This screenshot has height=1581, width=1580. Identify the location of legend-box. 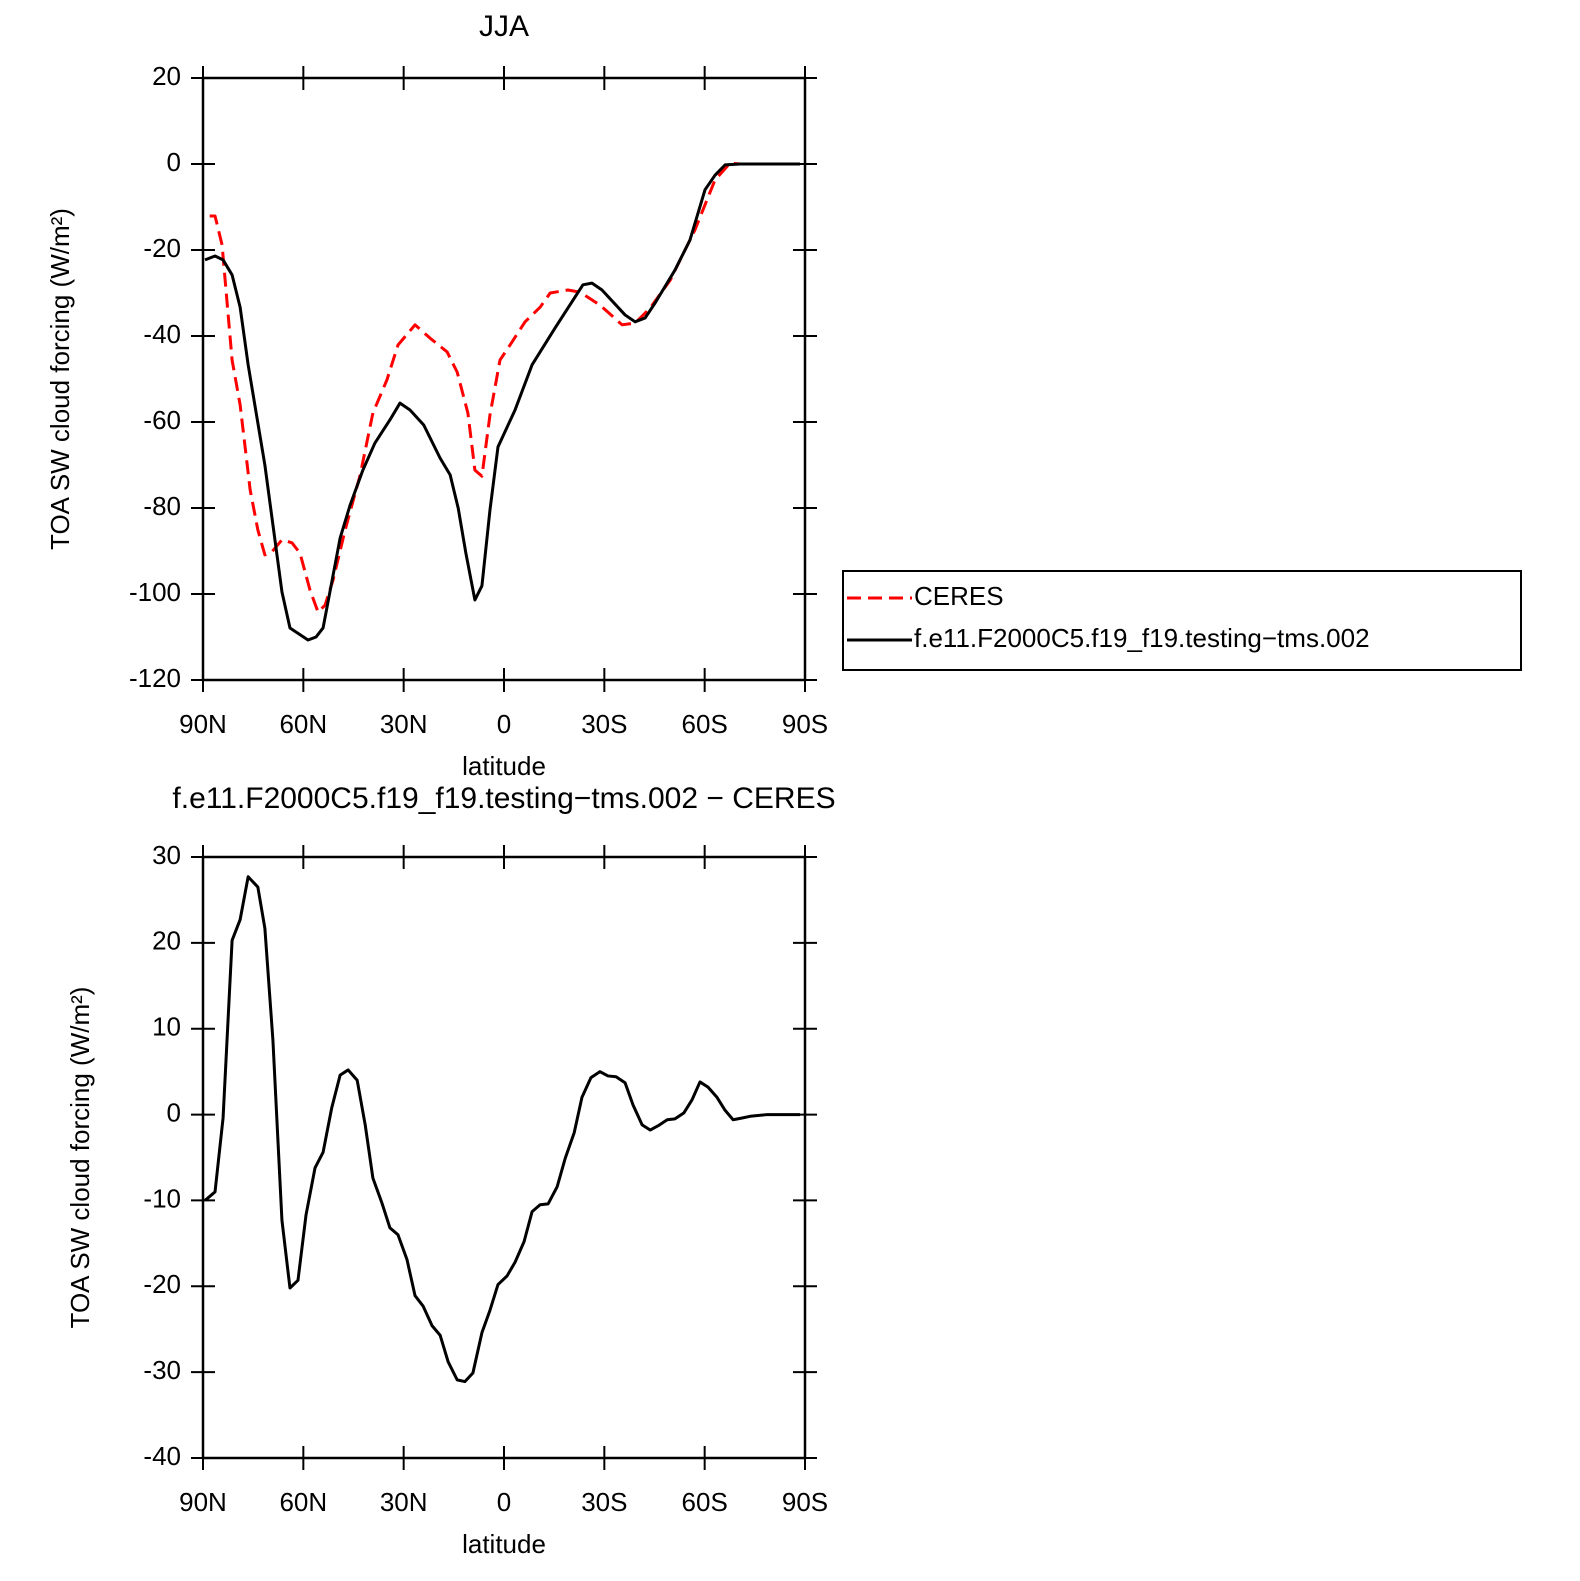
(1182, 620).